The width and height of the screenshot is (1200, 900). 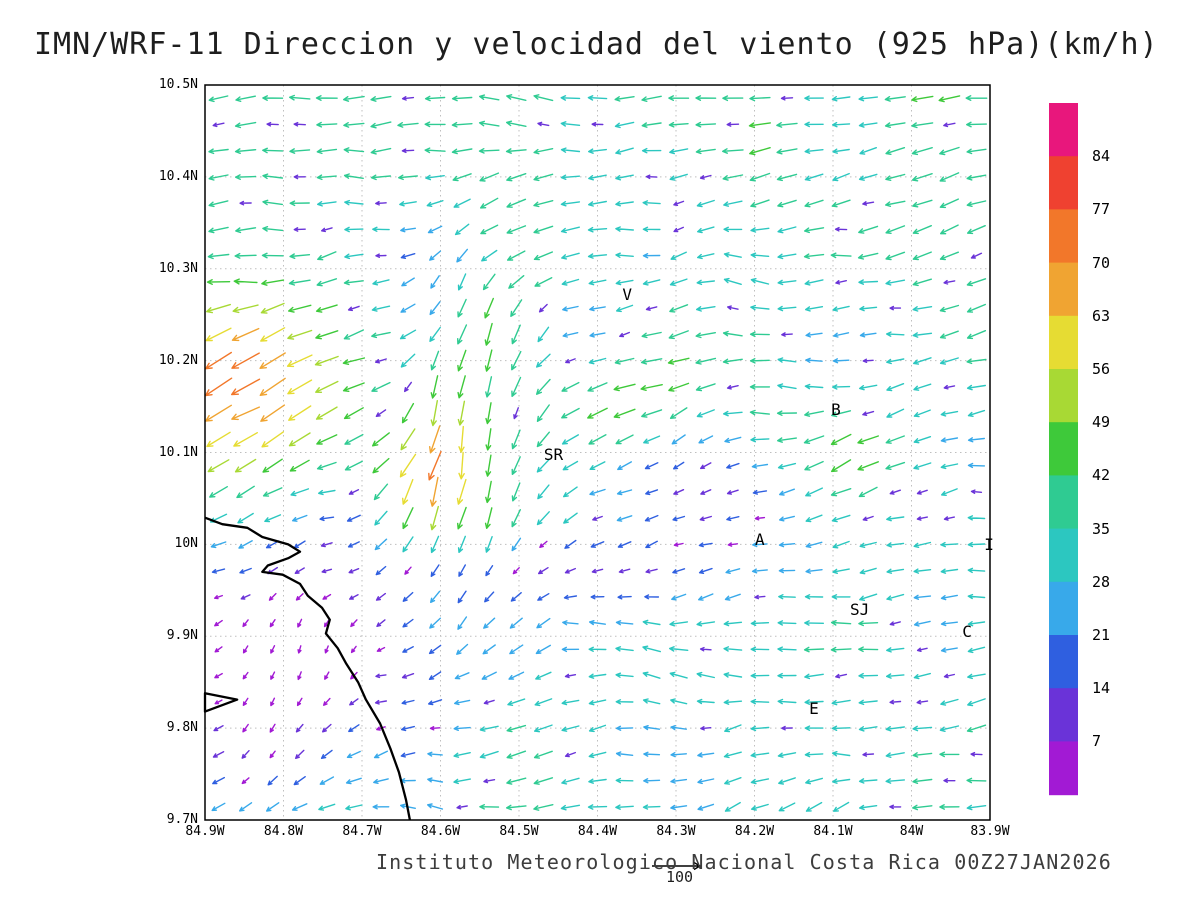 I want to click on y-tick-label: 10.5N, so click(x=178, y=84).